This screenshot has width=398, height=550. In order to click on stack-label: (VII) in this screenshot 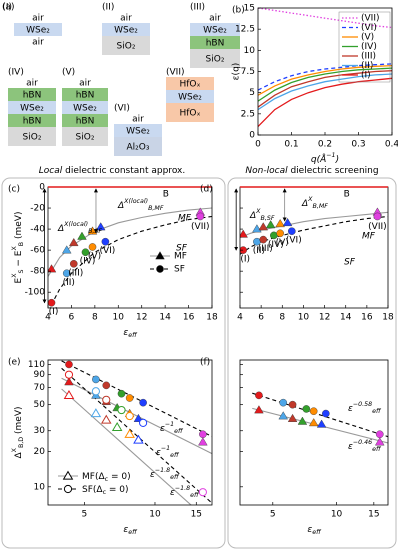, I will do `click(175, 73)`.